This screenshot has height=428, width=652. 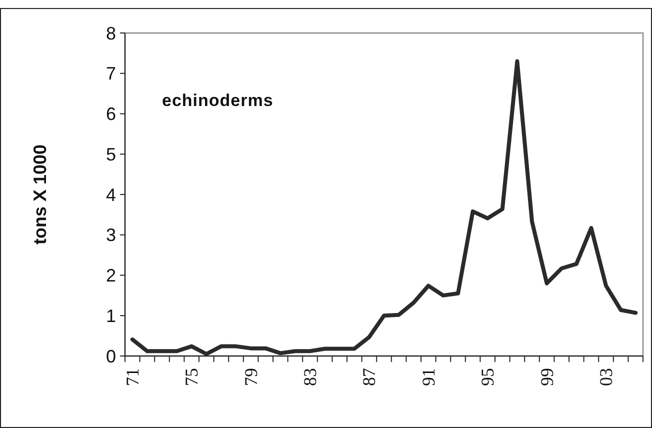 What do you see at coordinates (111, 276) in the screenshot?
I see `y-tick-label: 2` at bounding box center [111, 276].